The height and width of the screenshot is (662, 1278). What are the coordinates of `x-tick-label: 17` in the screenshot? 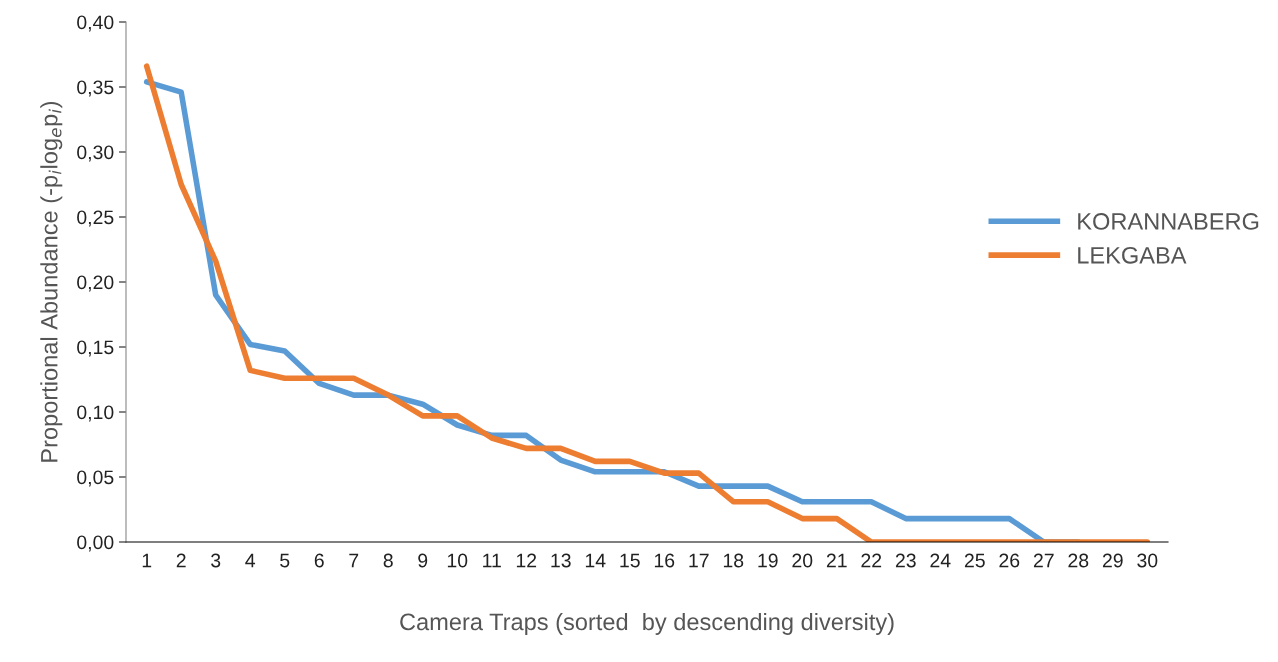 It's located at (699, 560).